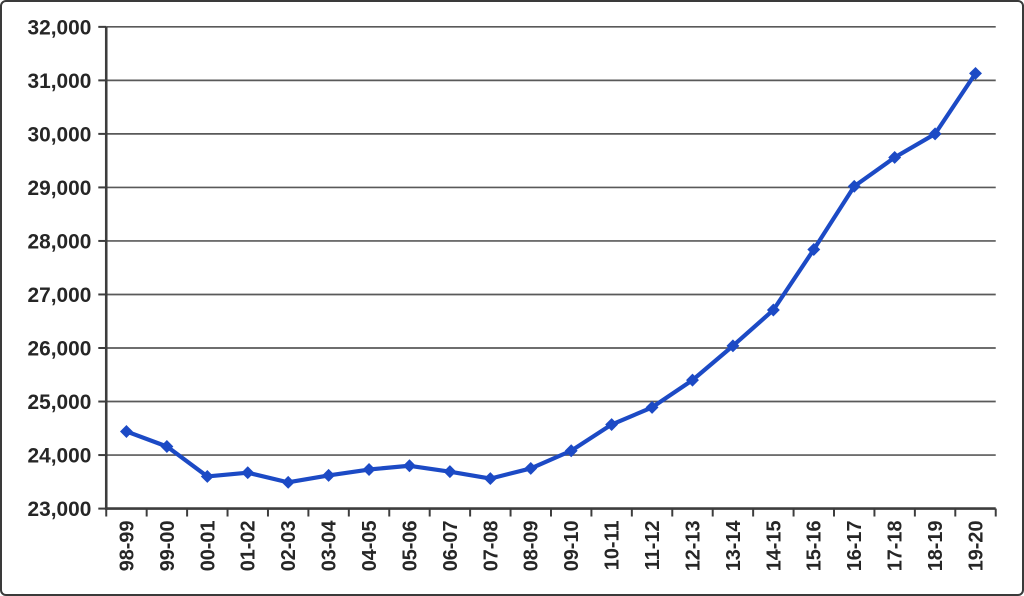 This screenshot has width=1024, height=596. Describe the element at coordinates (370, 545) in the screenshot. I see `x-tick-label: 04-05` at that location.